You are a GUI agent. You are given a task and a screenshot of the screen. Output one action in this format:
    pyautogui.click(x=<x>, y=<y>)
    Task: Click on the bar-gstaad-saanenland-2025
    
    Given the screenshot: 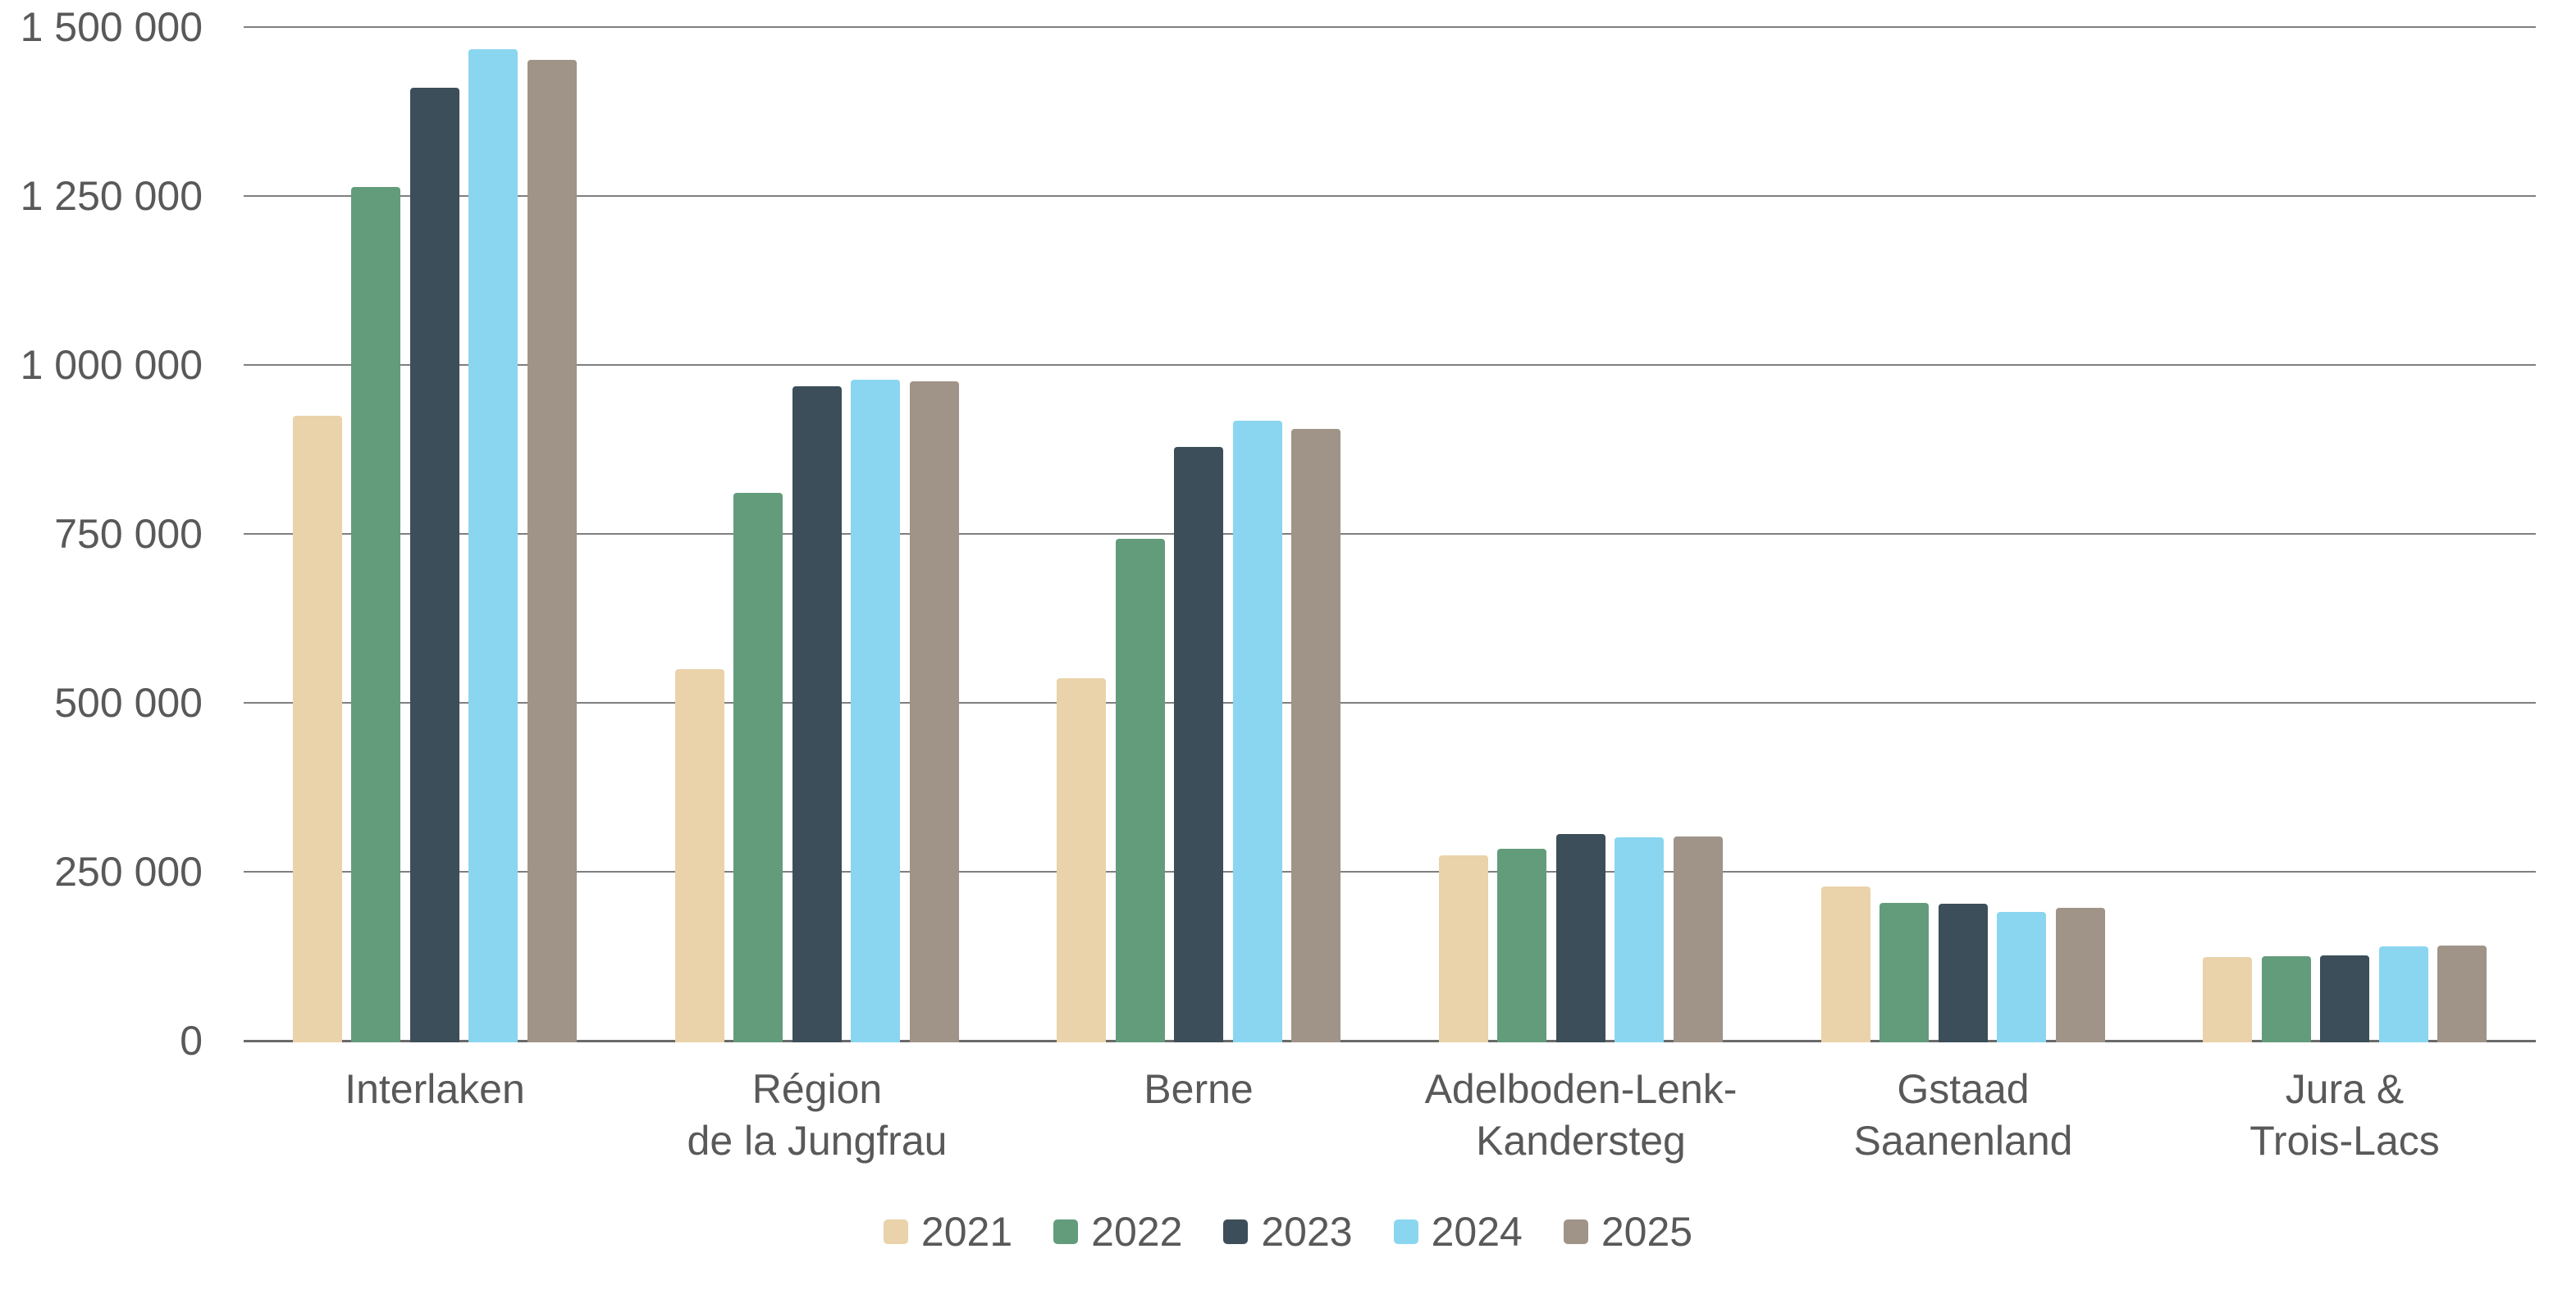 What is the action you would take?
    pyautogui.click(x=2081, y=975)
    